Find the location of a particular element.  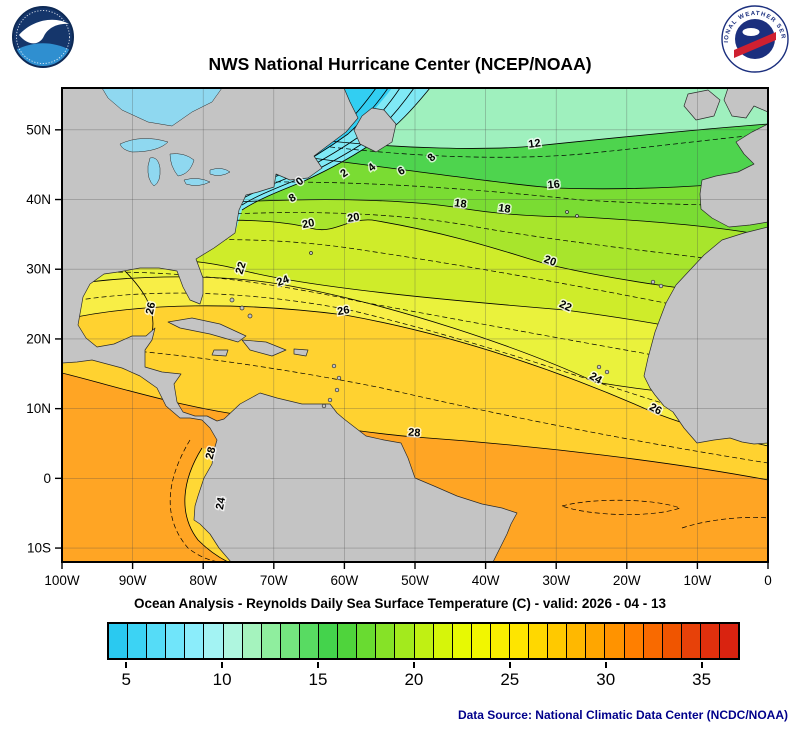

x-axis-tick-label: 0 is located at coordinates (768, 580).